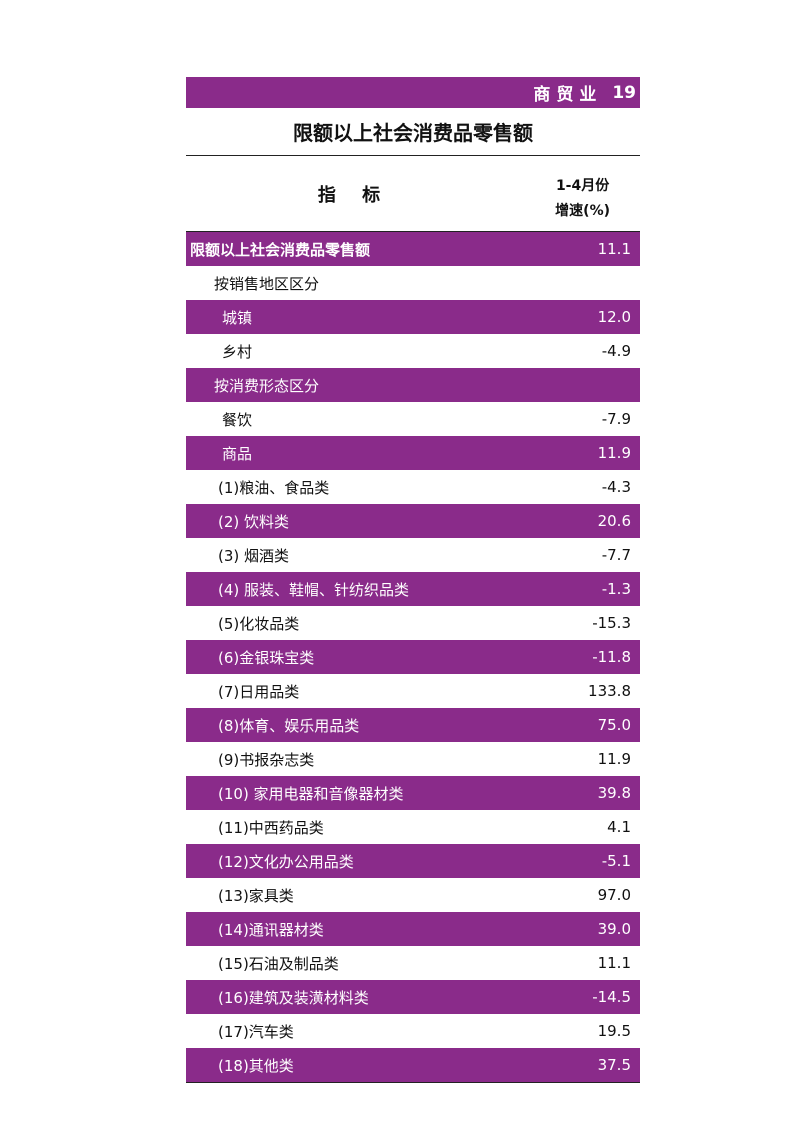 Image resolution: width=794 pixels, height=1123 pixels. I want to click on row-label: 按消费形态区分, so click(267, 385).